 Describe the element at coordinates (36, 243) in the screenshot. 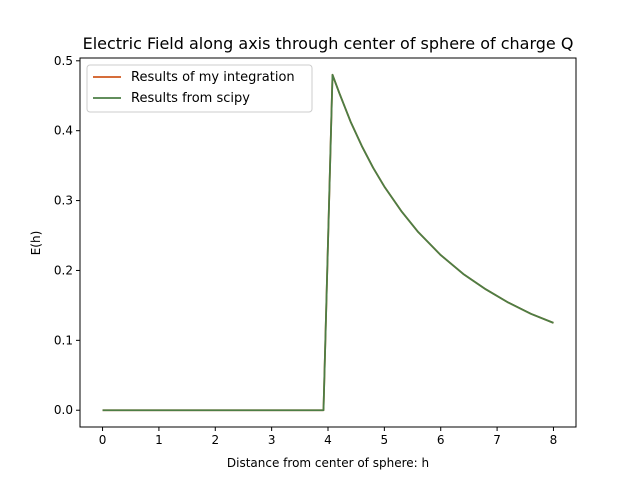

I see `y-axis-label: E(h)` at that location.